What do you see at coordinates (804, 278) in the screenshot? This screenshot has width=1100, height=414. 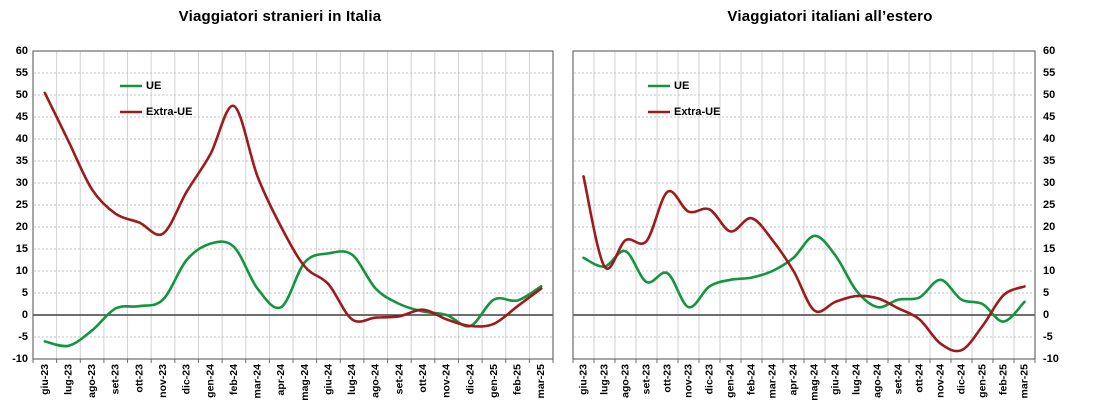 I see `series-line-ue` at bounding box center [804, 278].